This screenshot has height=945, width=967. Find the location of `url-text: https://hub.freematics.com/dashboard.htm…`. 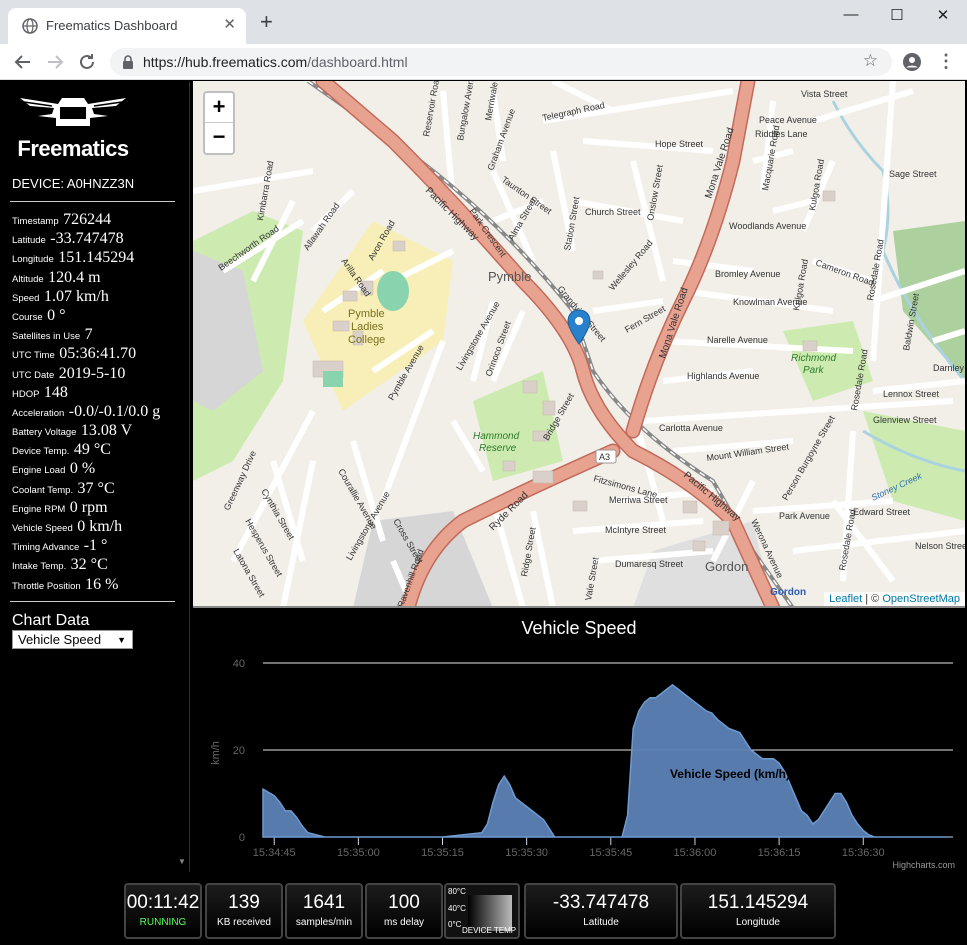

url-text: https://hub.freematics.com/dashboard.htm… is located at coordinates (275, 62).